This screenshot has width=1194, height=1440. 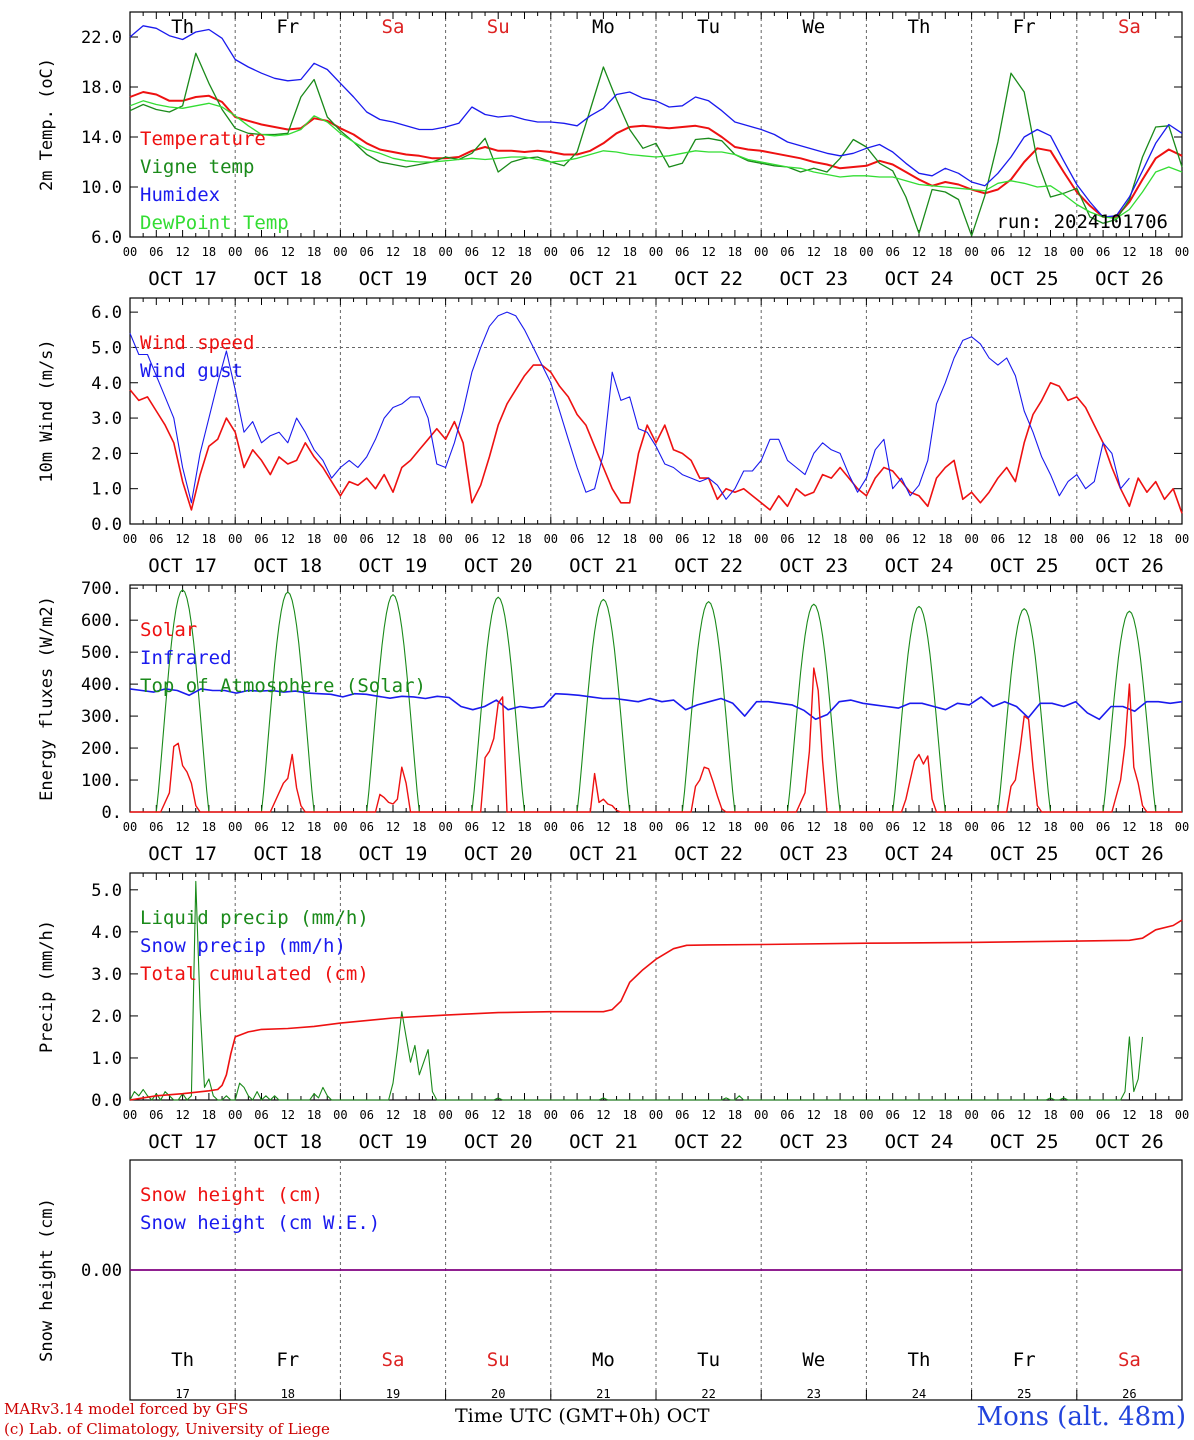 What do you see at coordinates (682, 827) in the screenshot?
I see `hour-label-2-5-1: 06` at bounding box center [682, 827].